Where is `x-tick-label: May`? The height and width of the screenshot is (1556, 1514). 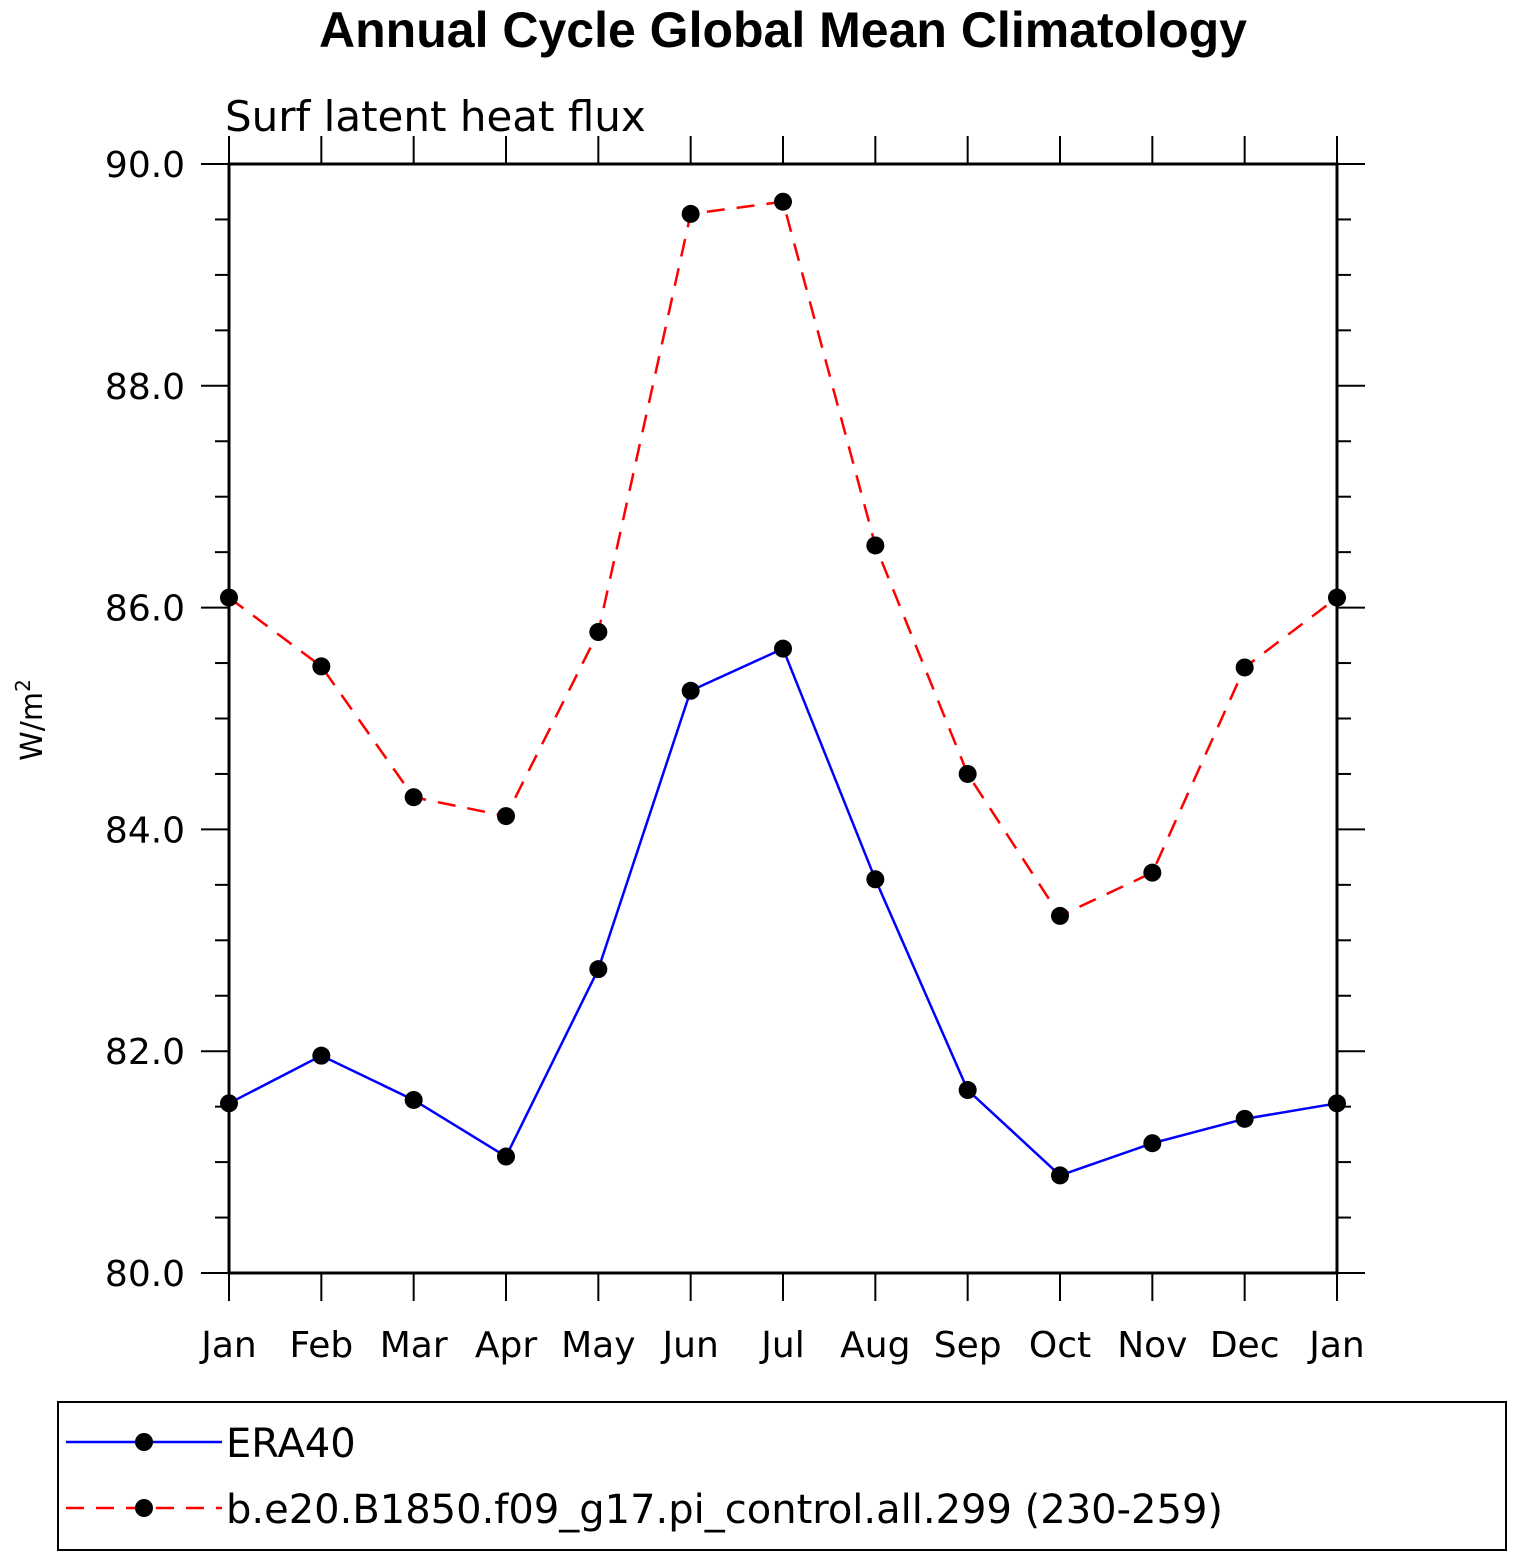
x-tick-label: May is located at coordinates (598, 1345).